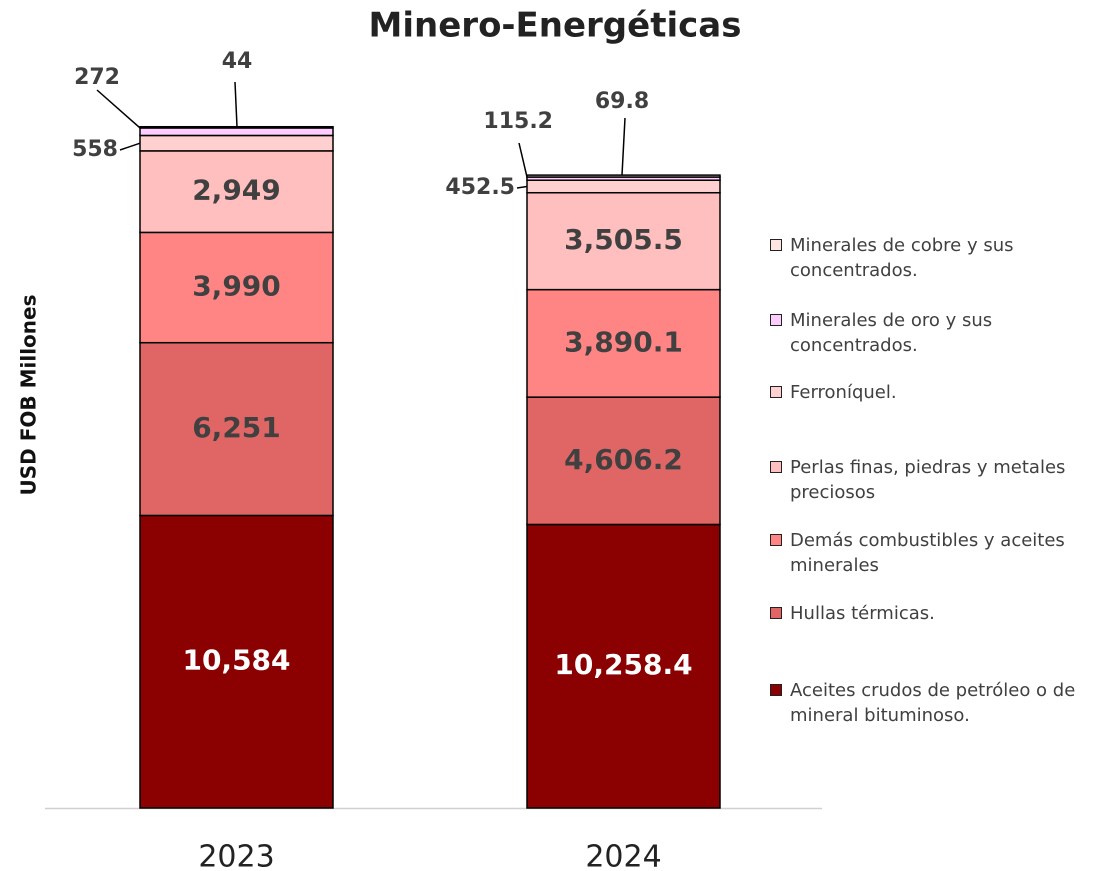 This screenshot has height=871, width=1109. I want to click on x-tick-label: 2024, so click(623, 855).